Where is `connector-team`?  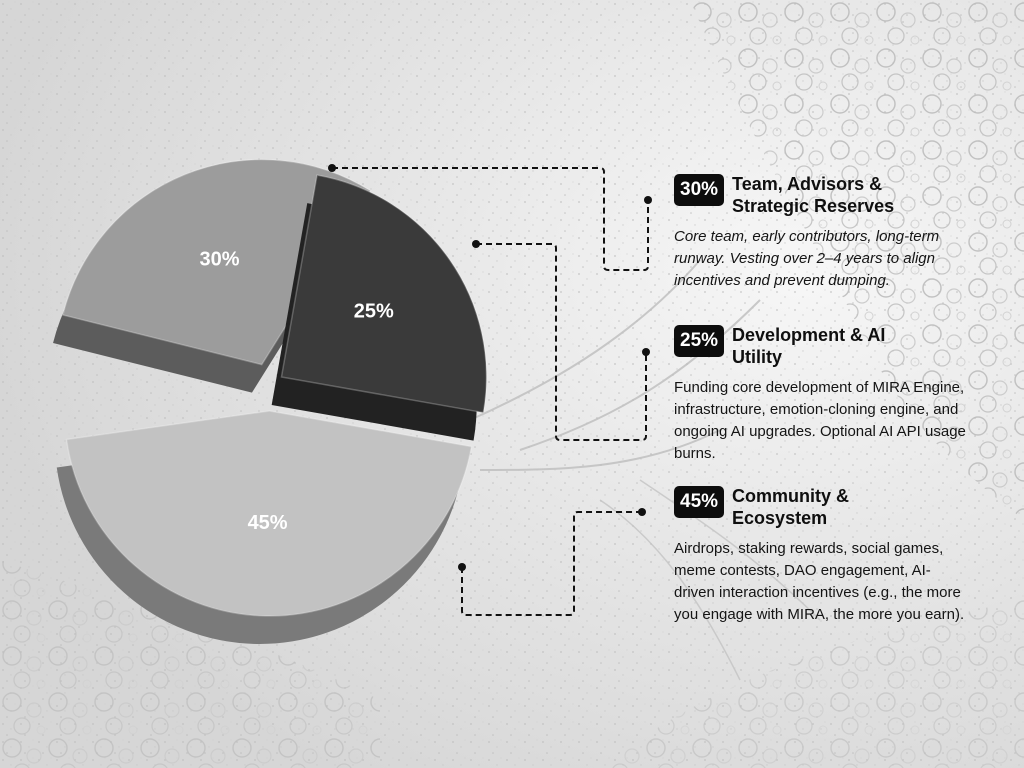 connector-team is located at coordinates (490, 219).